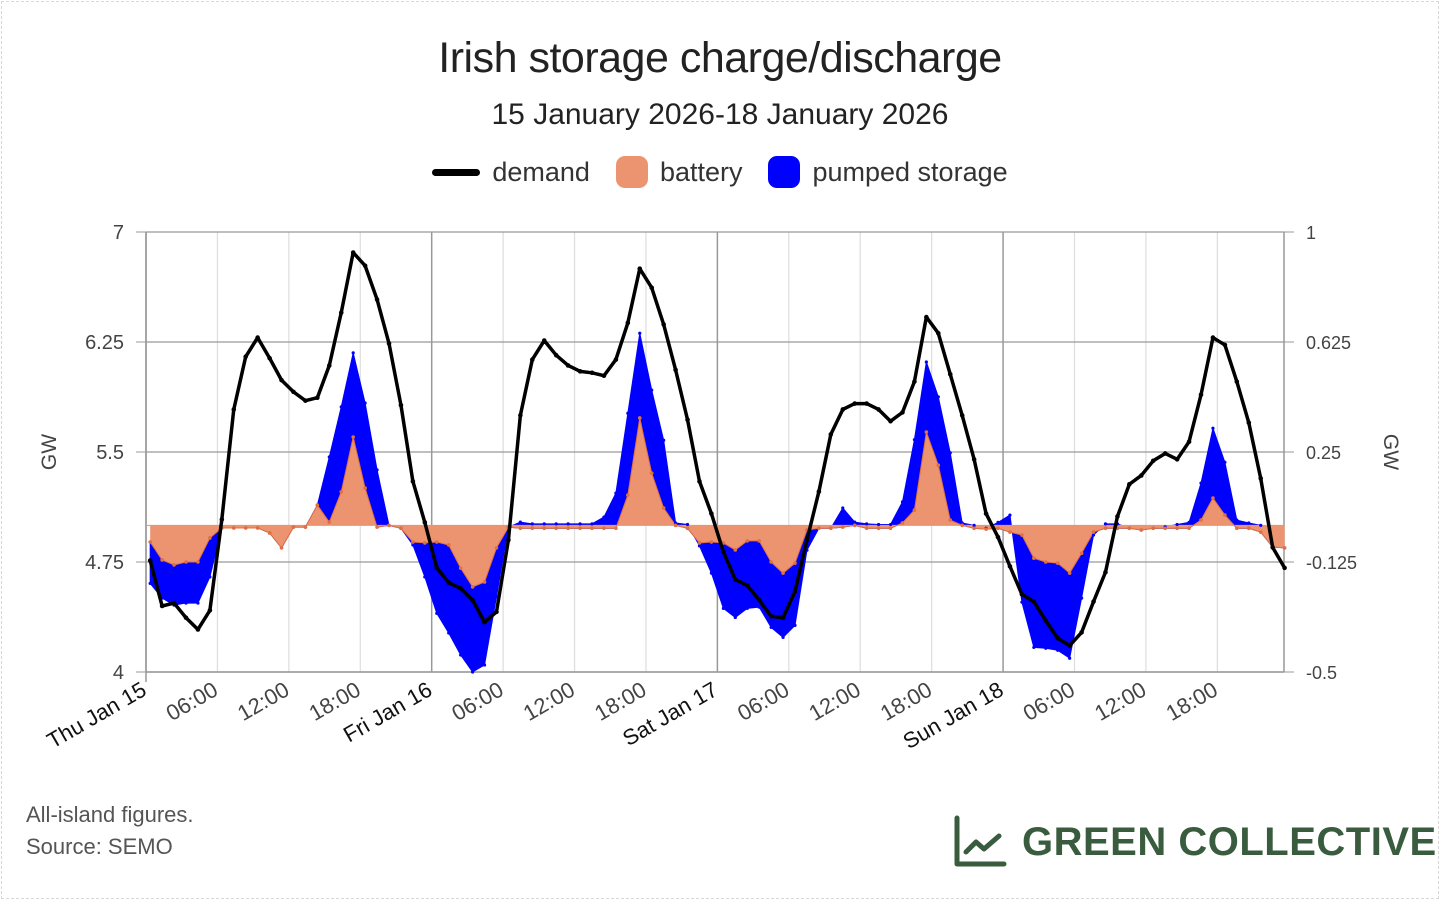 This screenshot has height=900, width=1440. I want to click on right-y-tick-label: -0.125, so click(1331, 563).